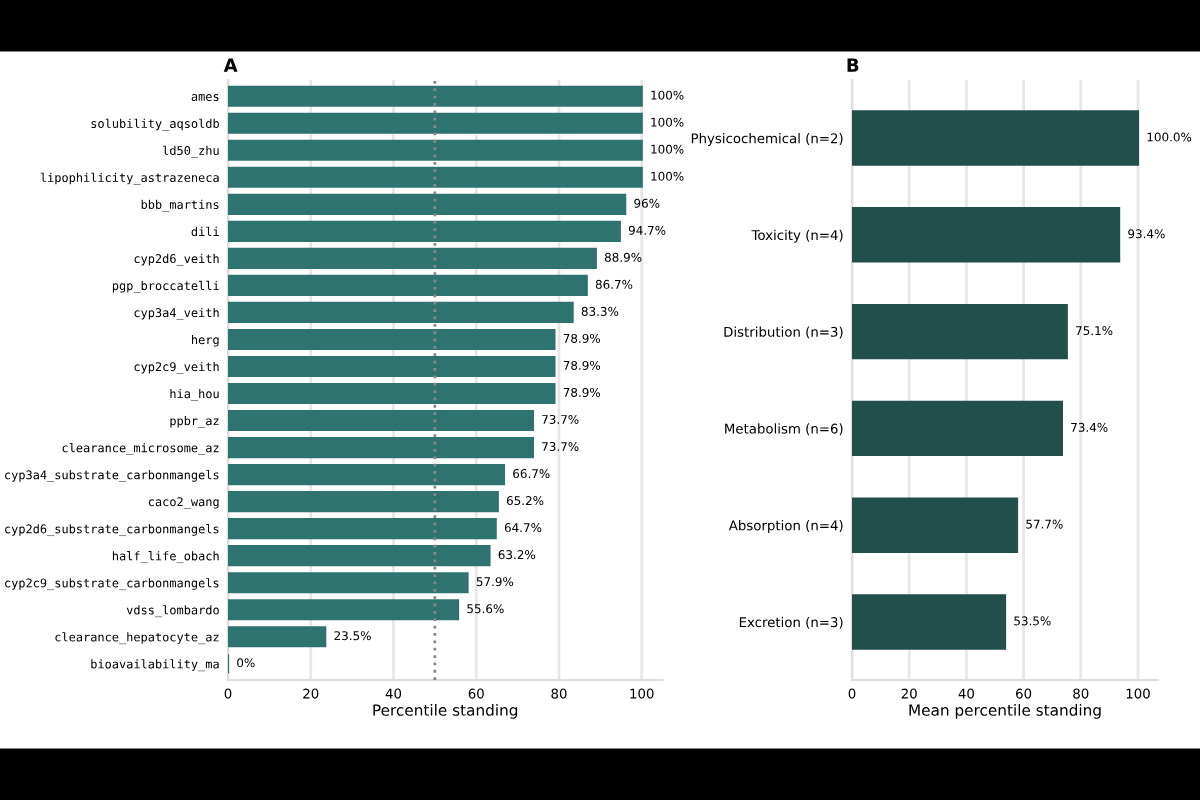 The height and width of the screenshot is (800, 1200). What do you see at coordinates (230, 65) in the screenshot?
I see `chart-title: A` at bounding box center [230, 65].